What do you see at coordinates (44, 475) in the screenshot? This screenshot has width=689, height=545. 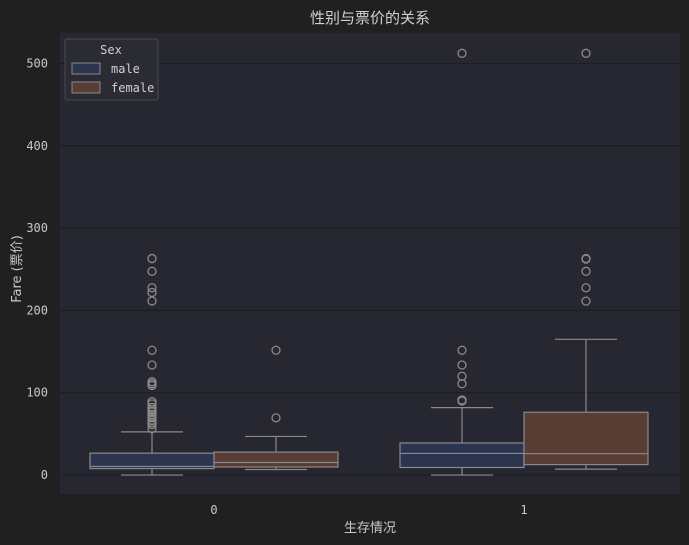 I see `y-tick-label-0: 0` at bounding box center [44, 475].